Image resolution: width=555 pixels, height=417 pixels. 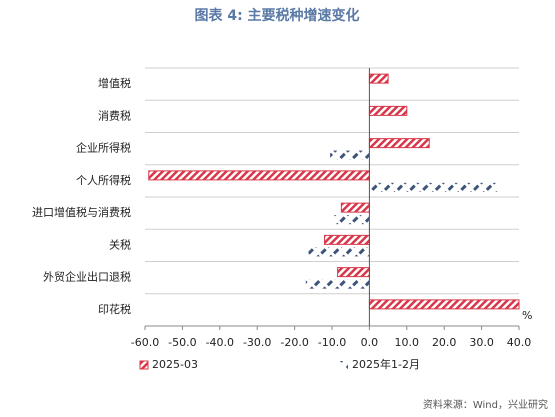 What do you see at coordinates (220, 342) in the screenshot?
I see `x-tick-label: -40.0` at bounding box center [220, 342].